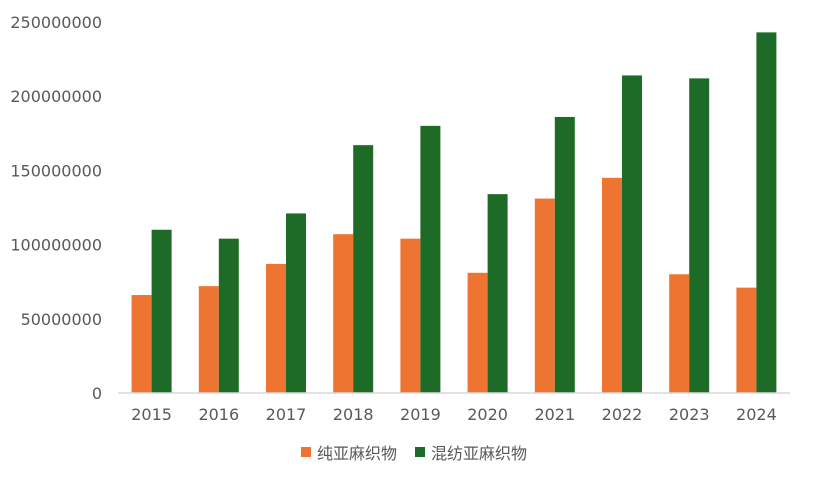 This screenshot has width=828, height=481. I want to click on x-tick-label: 2022, so click(622, 414).